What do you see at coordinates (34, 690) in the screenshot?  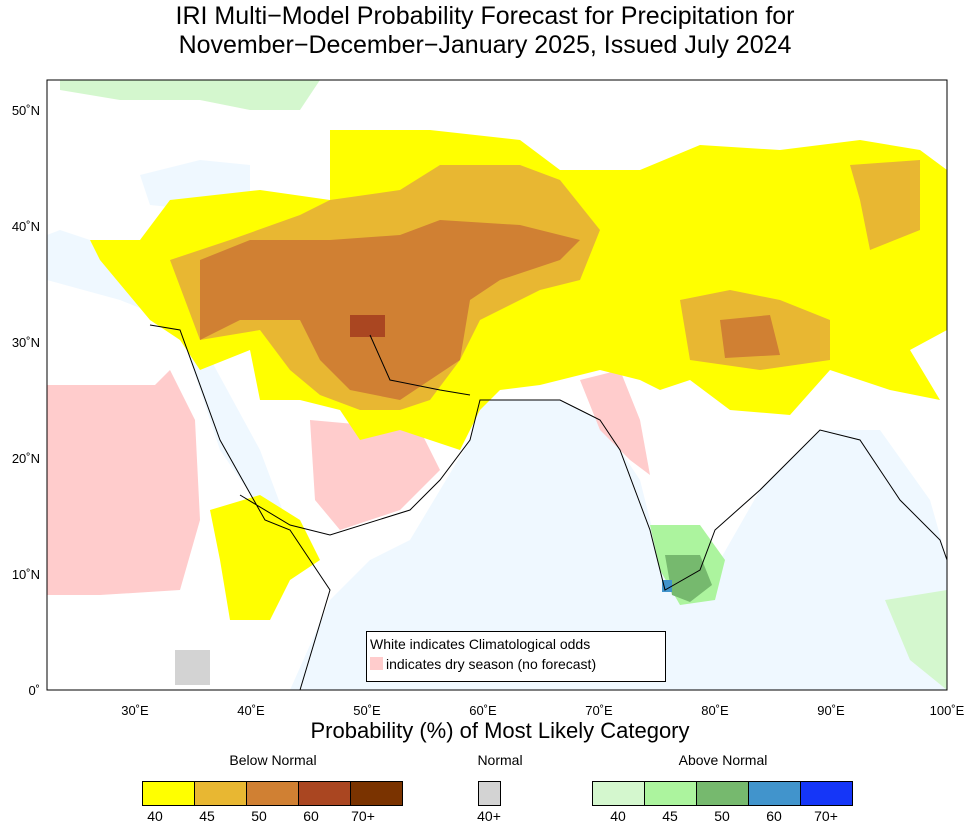 I see `lat-label: 0˚` at bounding box center [34, 690].